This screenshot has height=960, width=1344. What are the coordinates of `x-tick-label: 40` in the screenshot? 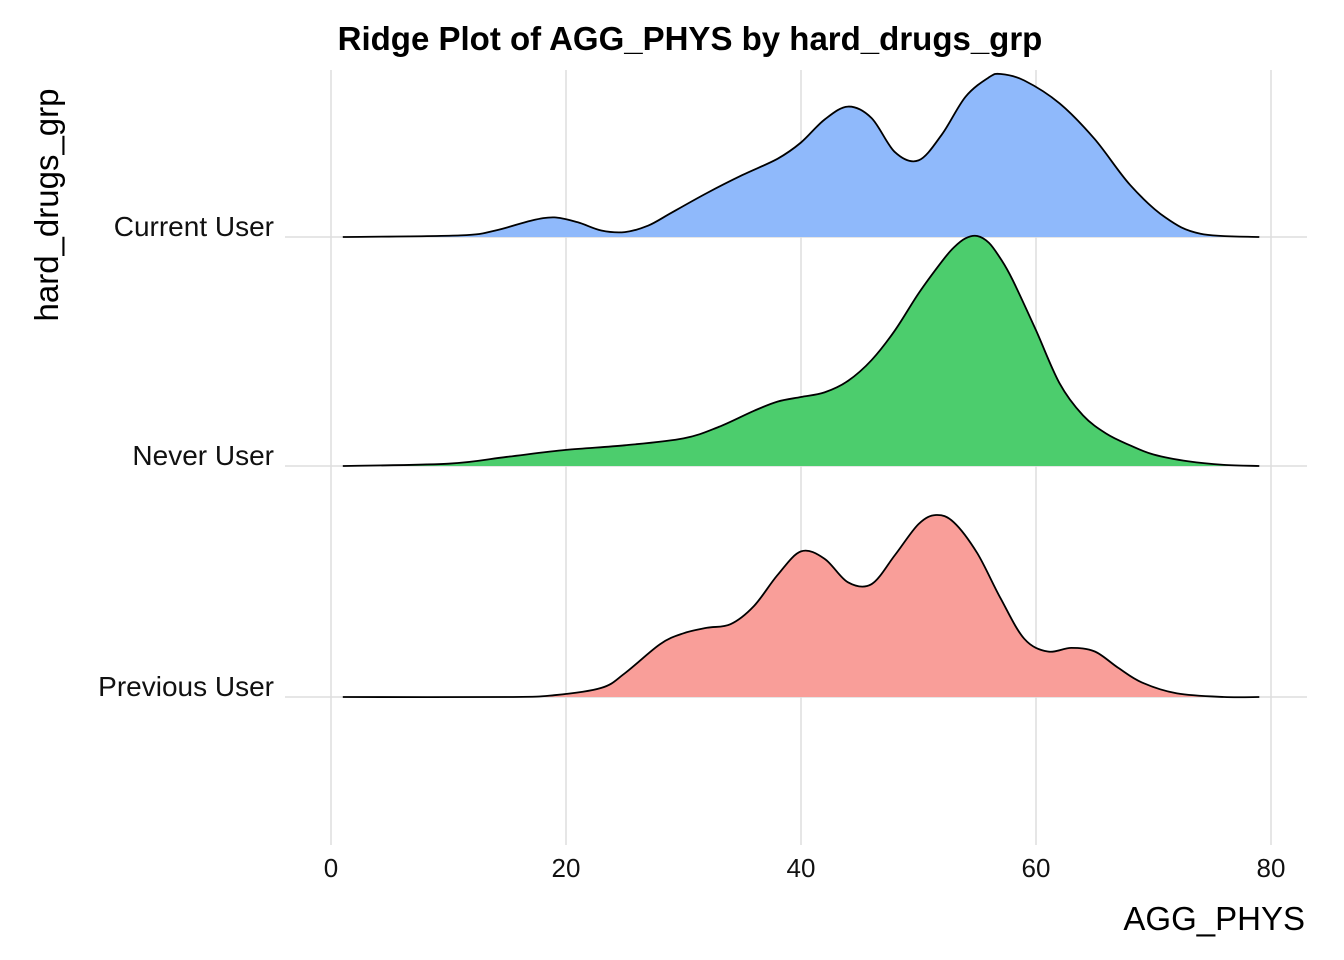 It's located at (801, 868).